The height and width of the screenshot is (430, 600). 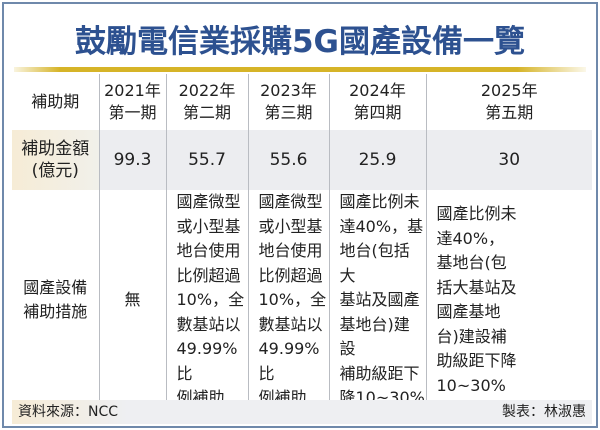 What do you see at coordinates (132, 300) in the screenshot?
I see `measure-cell-2021: 無` at bounding box center [132, 300].